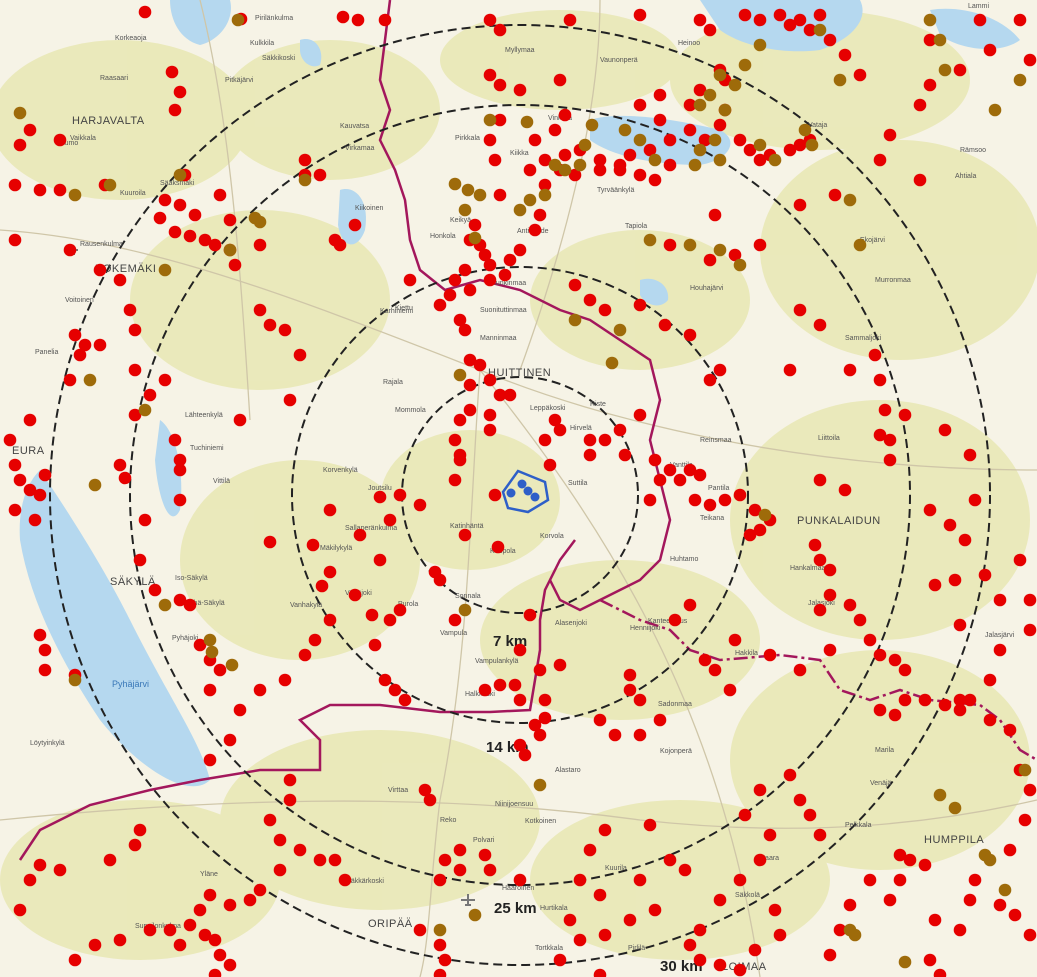  I want to click on place-label: Säkkikoski, so click(279, 58).